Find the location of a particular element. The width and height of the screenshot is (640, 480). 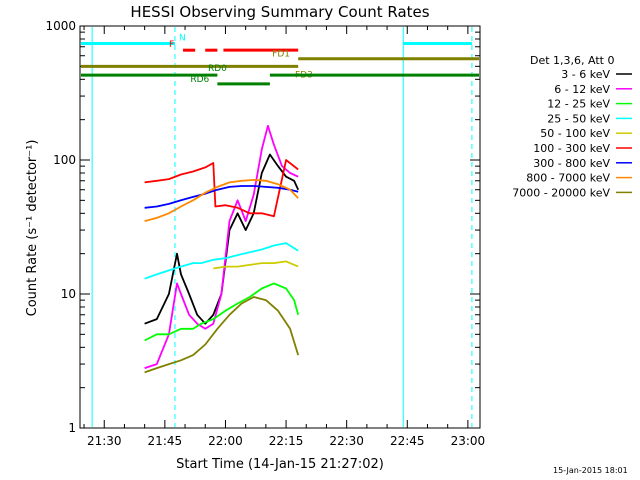

legend-entry-label: 100 - 300 keV is located at coordinates (571, 148).